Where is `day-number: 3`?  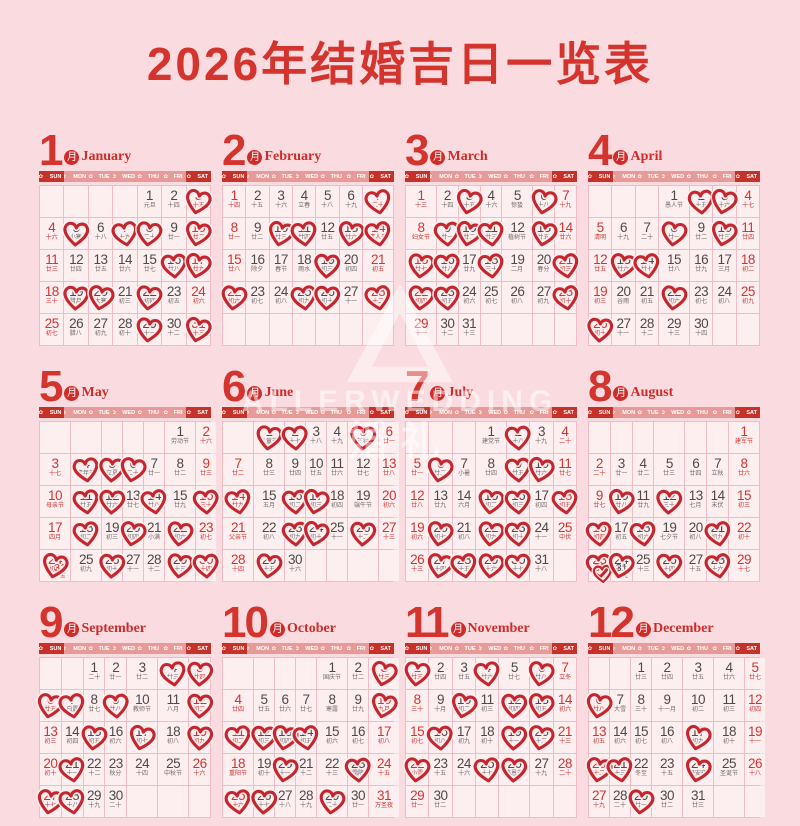
day-number: 3 is located at coordinates (55, 463).